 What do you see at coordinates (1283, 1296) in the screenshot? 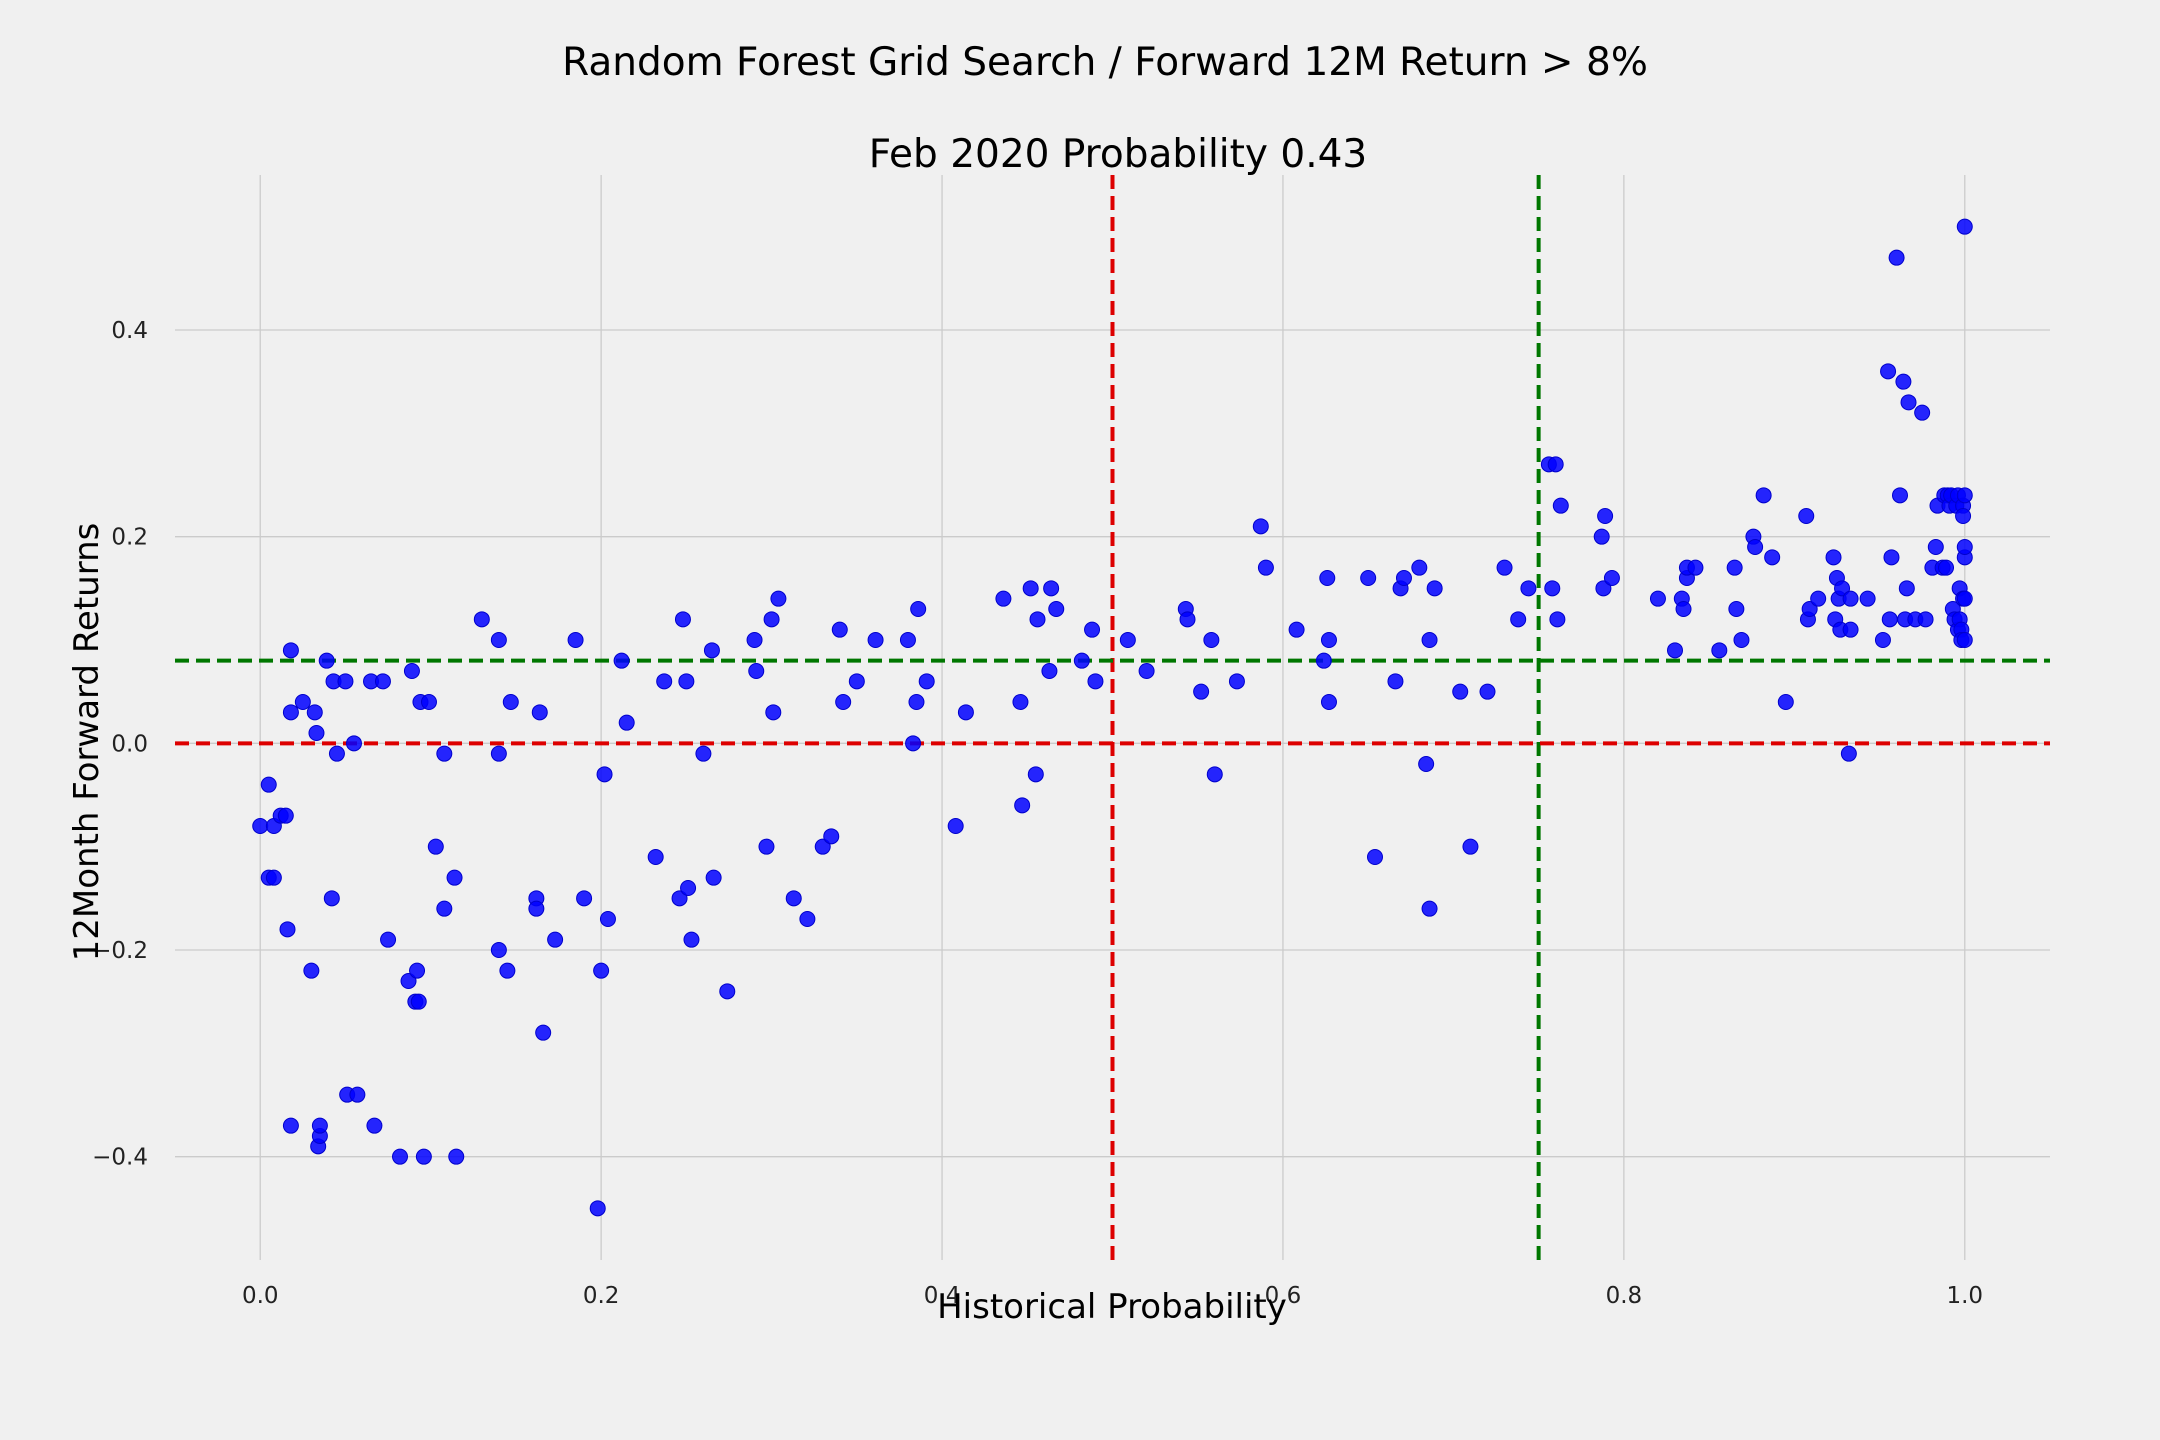
I see `x-tick-label: 0.6` at bounding box center [1283, 1296].